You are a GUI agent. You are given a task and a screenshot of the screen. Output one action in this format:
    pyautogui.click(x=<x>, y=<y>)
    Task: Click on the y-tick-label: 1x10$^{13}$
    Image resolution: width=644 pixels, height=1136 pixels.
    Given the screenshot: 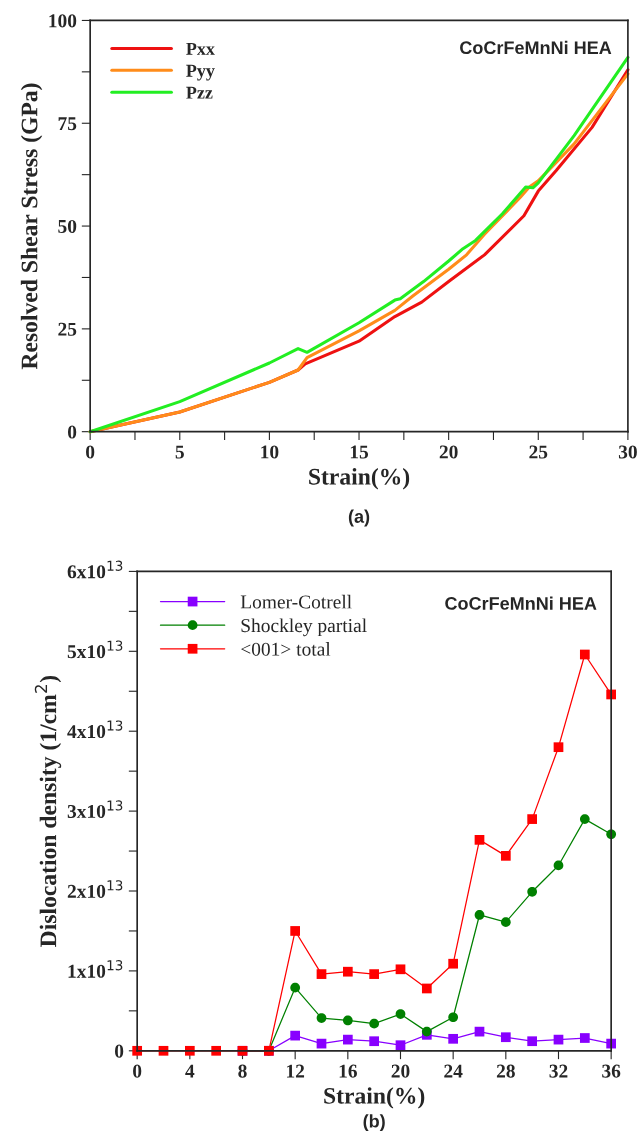 What is the action you would take?
    pyautogui.click(x=95, y=969)
    